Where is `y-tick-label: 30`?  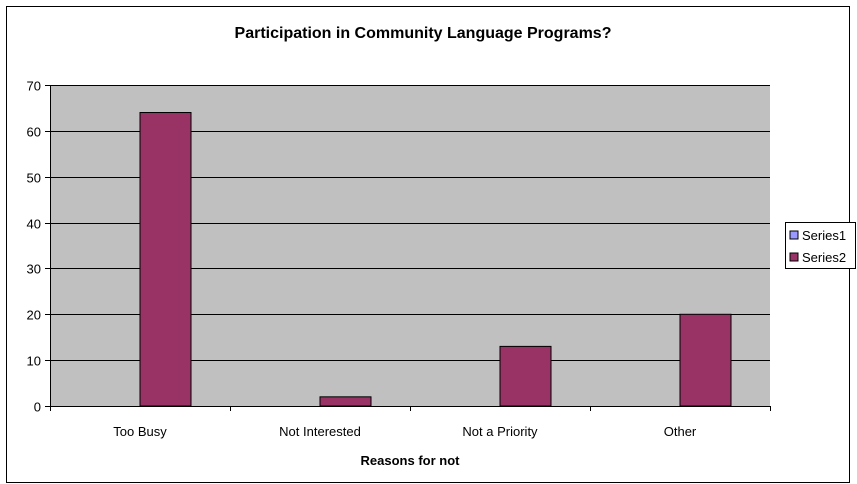
y-tick-label: 30 is located at coordinates (34, 269).